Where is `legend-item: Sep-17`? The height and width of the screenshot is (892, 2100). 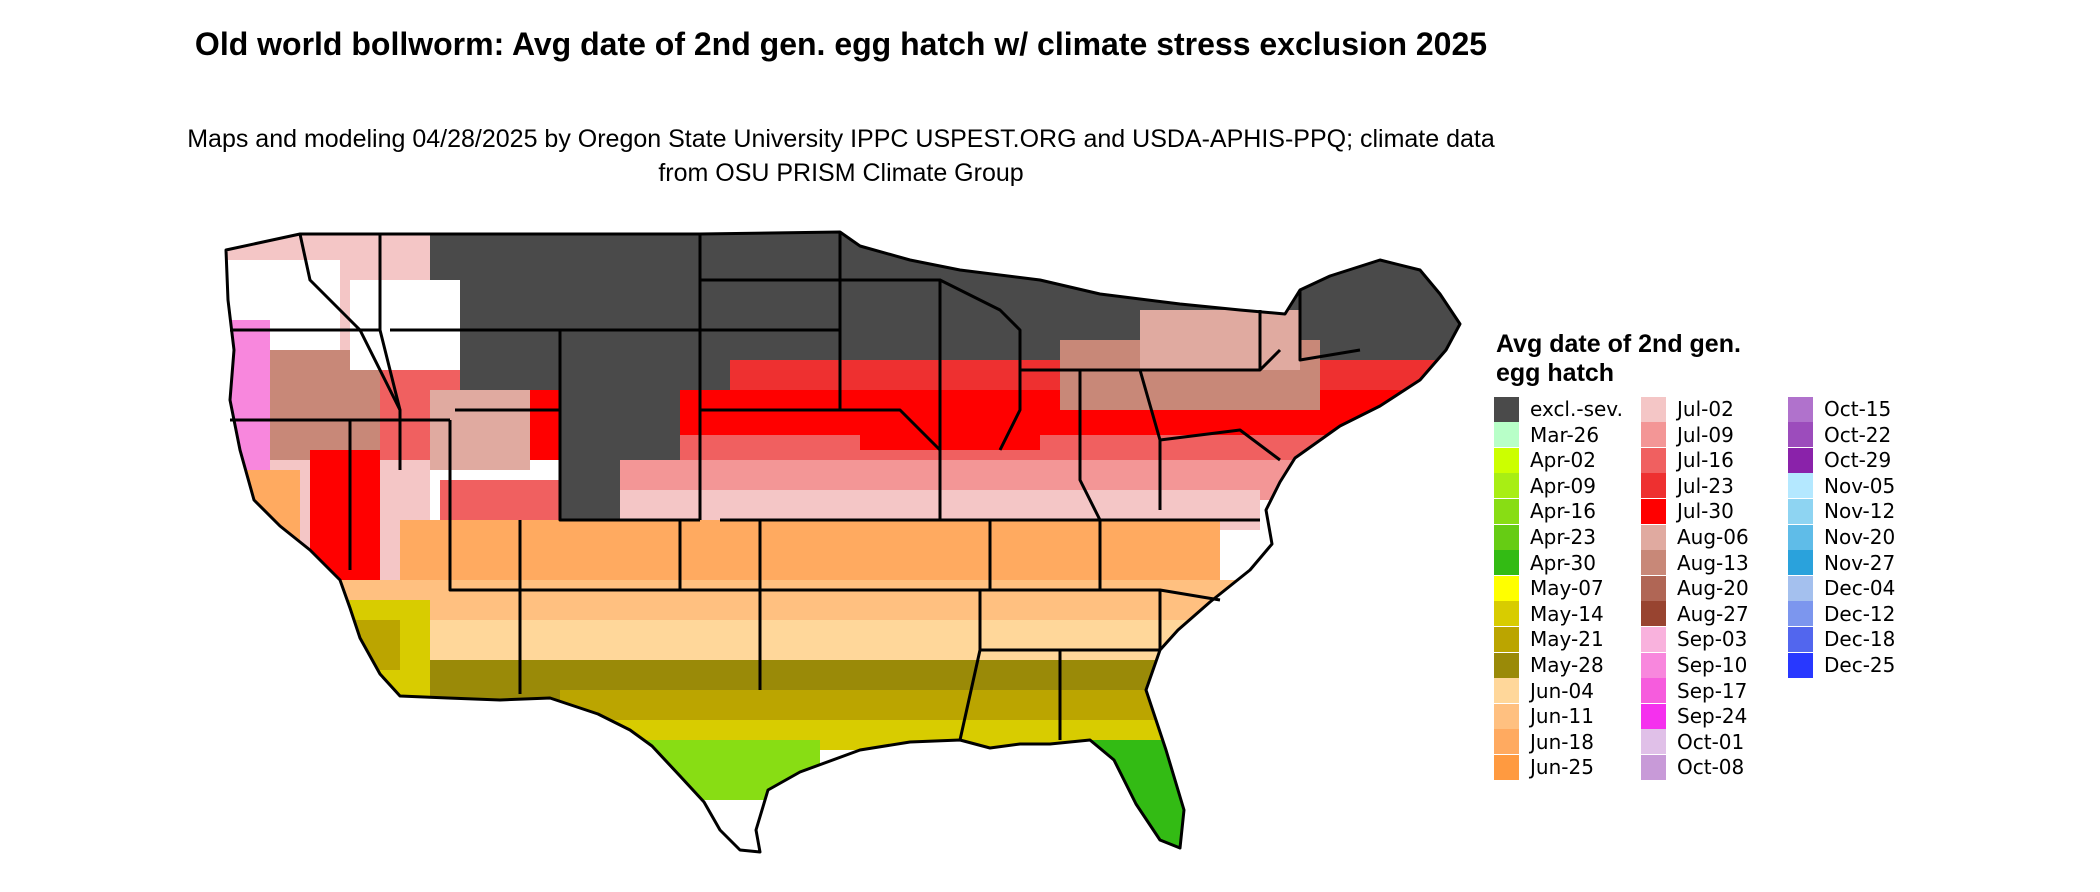
legend-item: Sep-17 is located at coordinates (1694, 691).